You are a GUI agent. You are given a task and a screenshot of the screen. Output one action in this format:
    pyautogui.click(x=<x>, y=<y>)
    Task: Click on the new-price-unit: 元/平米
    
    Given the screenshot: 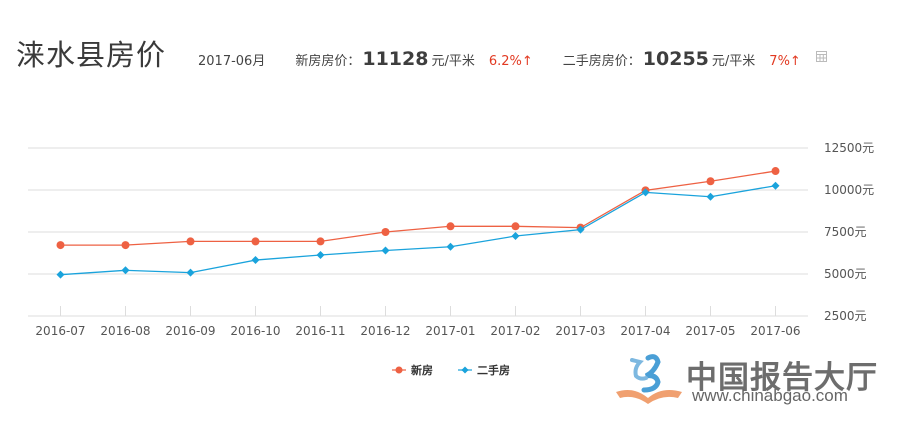 What is the action you would take?
    pyautogui.click(x=453, y=61)
    